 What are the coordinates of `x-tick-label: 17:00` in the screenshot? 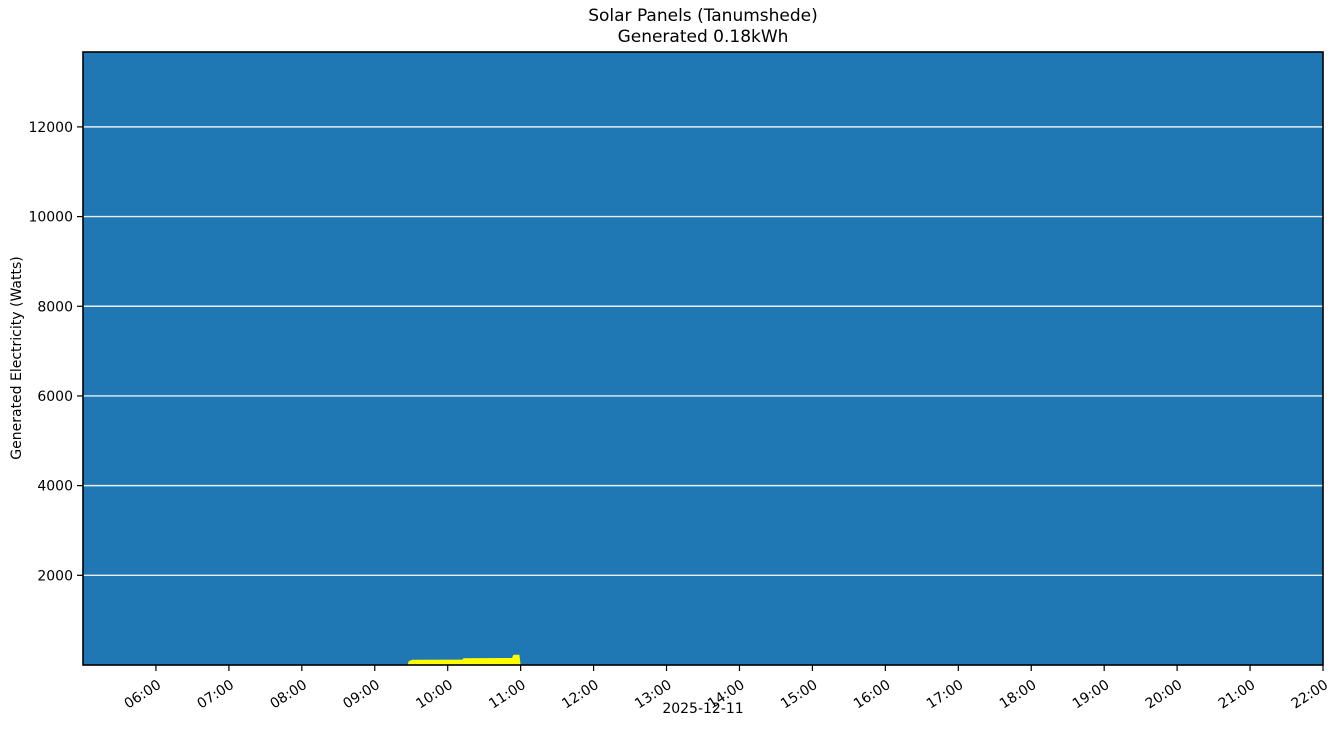 It's located at (945, 694).